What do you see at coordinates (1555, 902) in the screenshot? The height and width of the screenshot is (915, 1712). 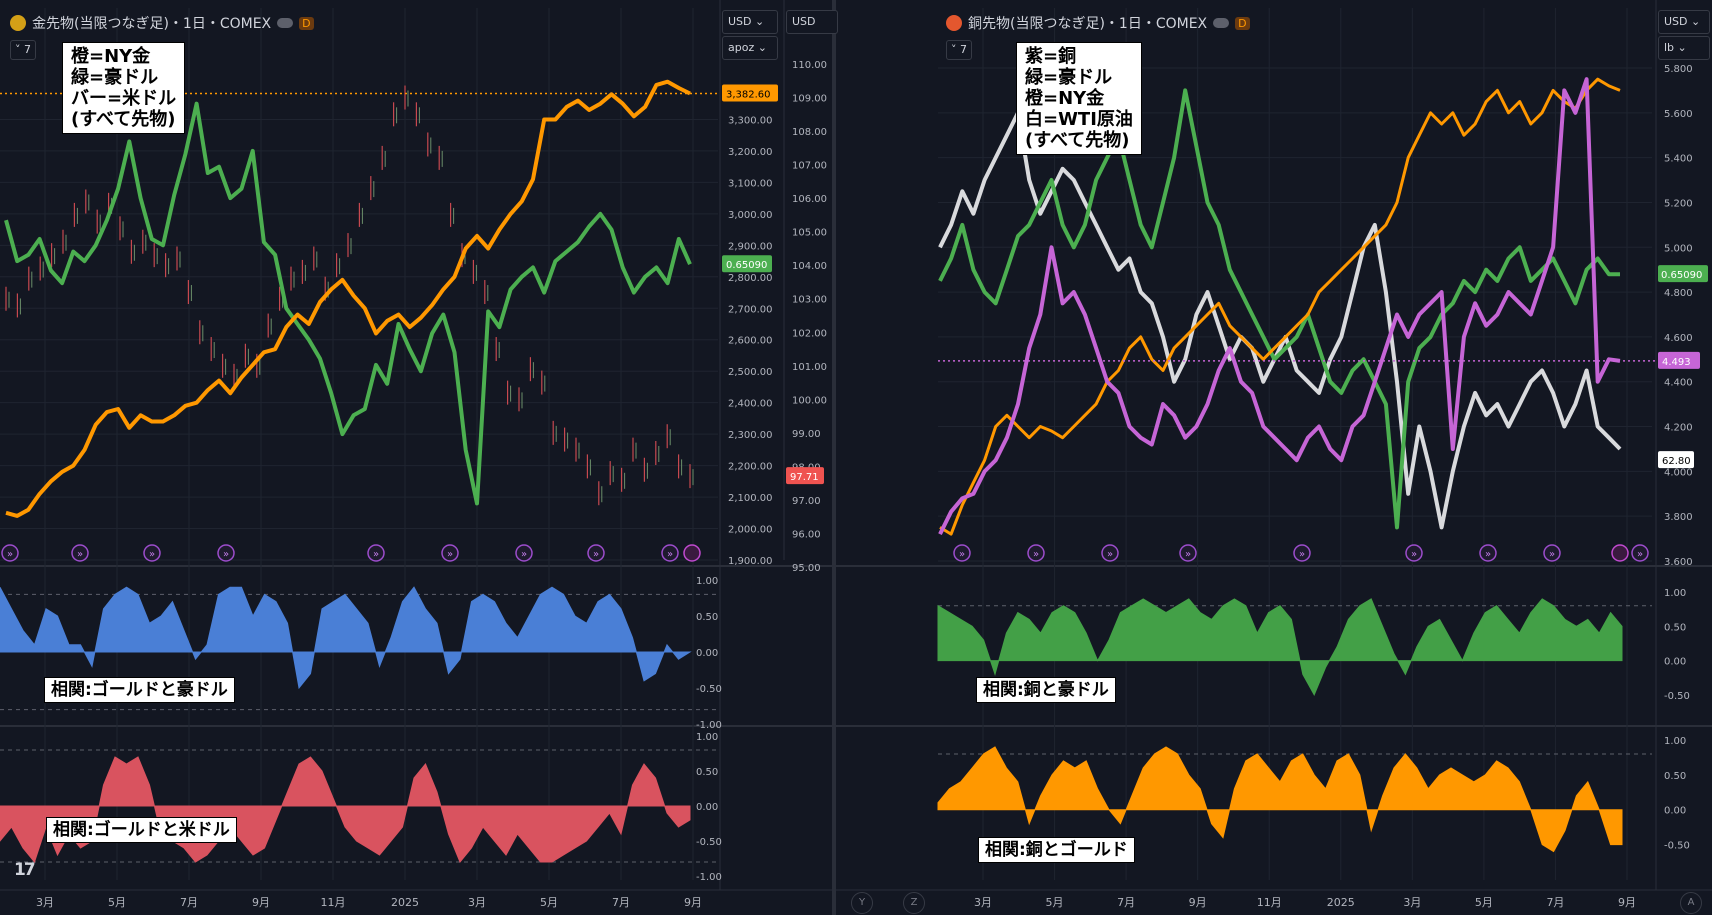 I see `right-x-tick: 7月` at bounding box center [1555, 902].